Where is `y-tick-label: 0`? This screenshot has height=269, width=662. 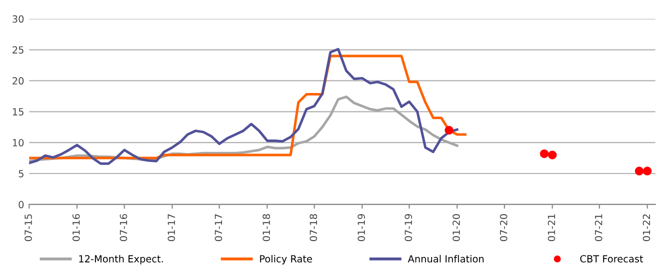
y-tick-label: 0 is located at coordinates (21, 204).